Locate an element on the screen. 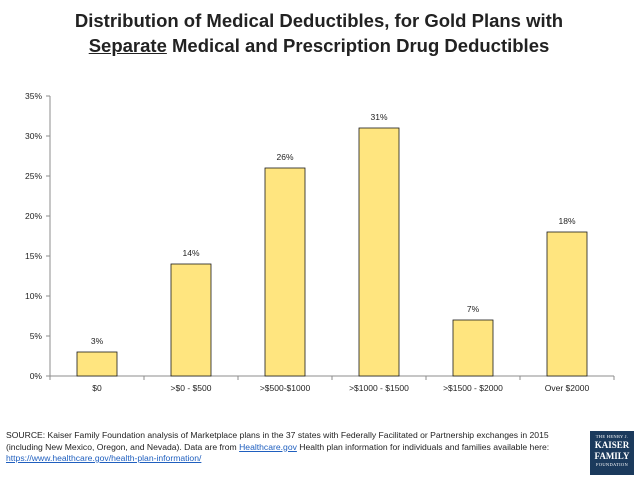 Image resolution: width=638 pixels, height=479 pixels. kff-logo: THE HENRY J. KAISER FAMILY FOUNDATION is located at coordinates (612, 453).